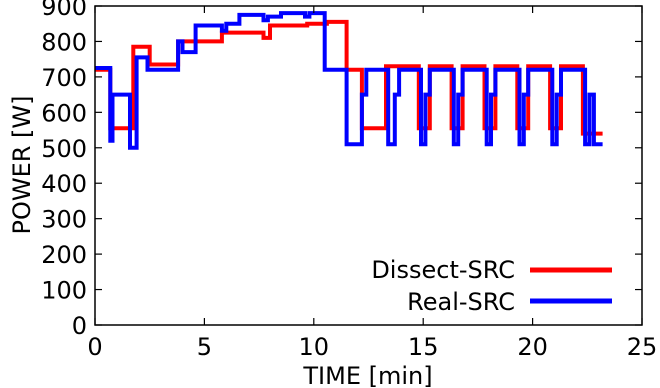  Describe the element at coordinates (64, 10) in the screenshot. I see `y-tick-label: 900` at that location.